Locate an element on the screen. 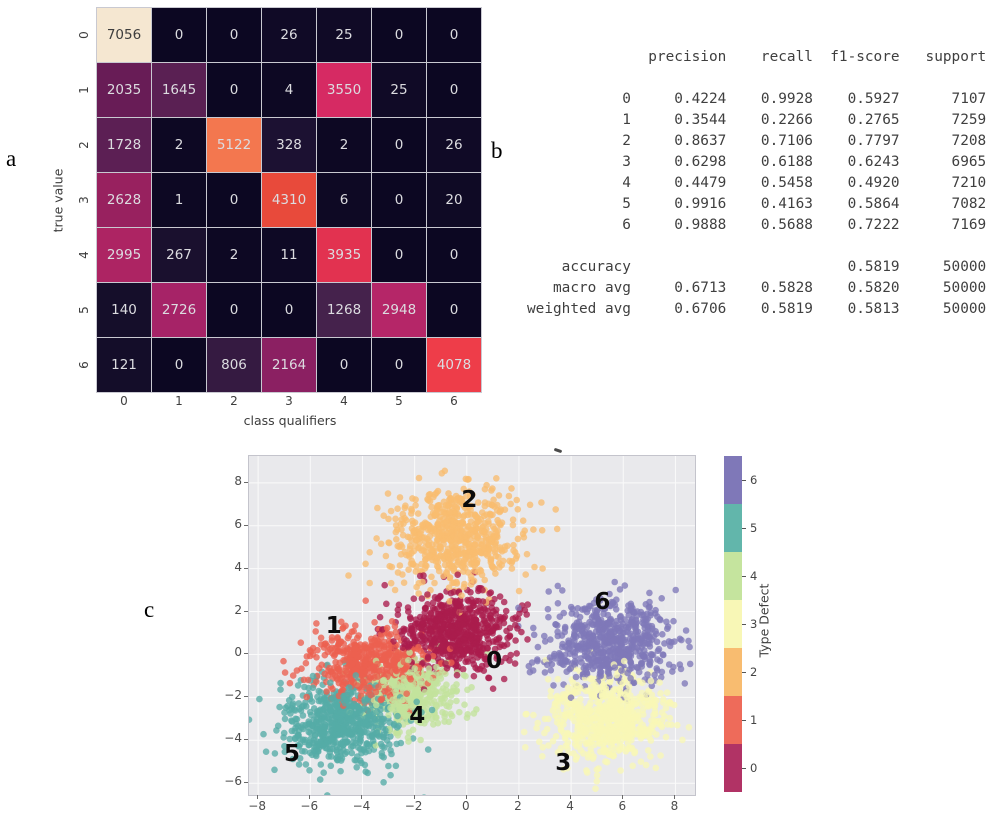  heatmap-ytick-label: 1 is located at coordinates (84, 90).